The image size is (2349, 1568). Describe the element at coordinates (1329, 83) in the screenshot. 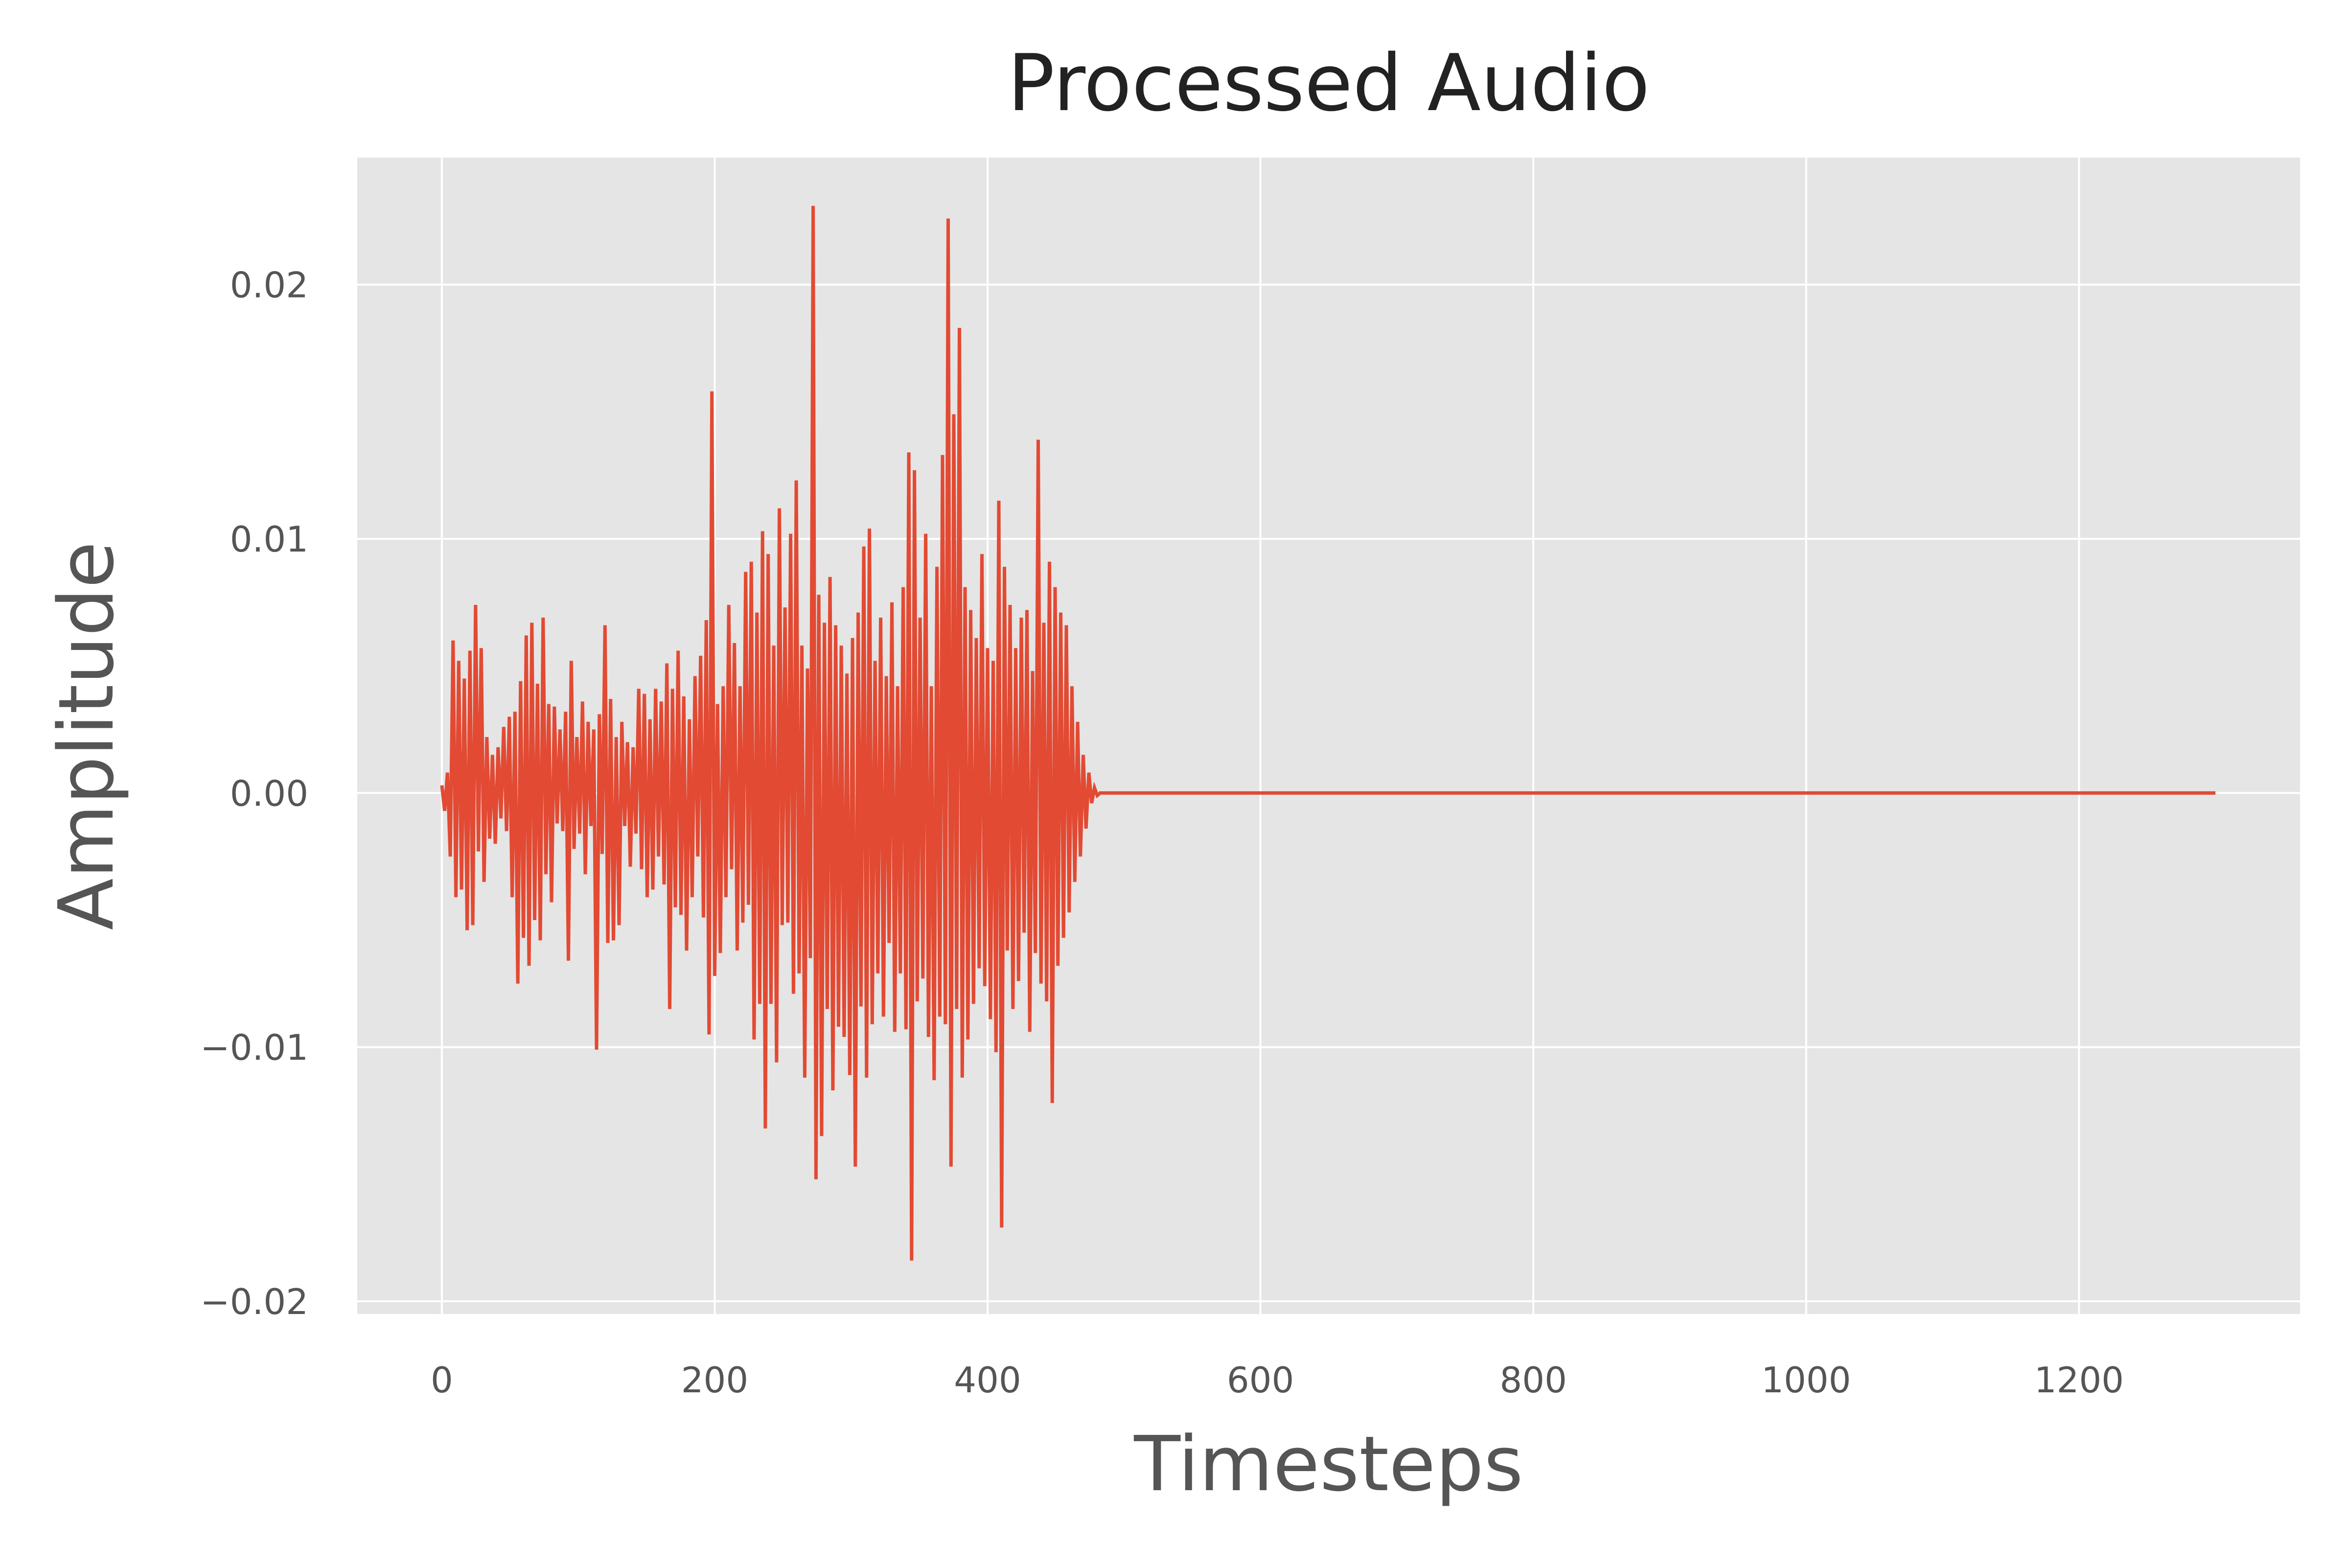

I see `chart-title: Processed Audio` at that location.